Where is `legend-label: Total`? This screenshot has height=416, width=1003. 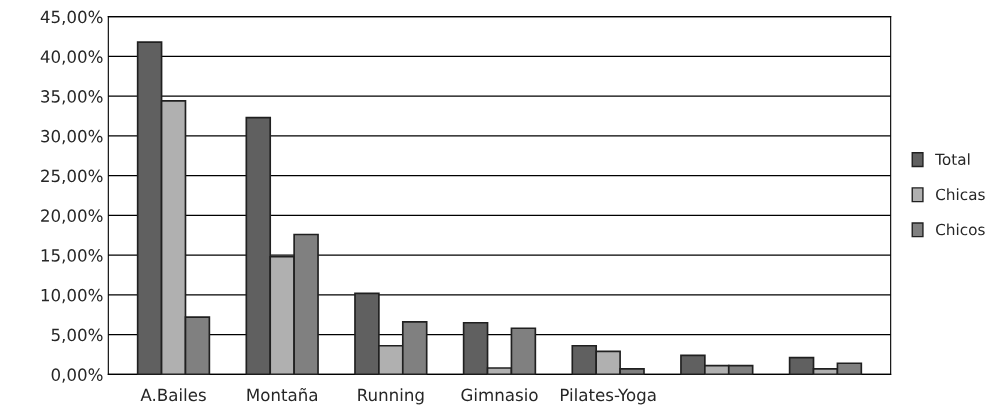 legend-label: Total is located at coordinates (952, 159).